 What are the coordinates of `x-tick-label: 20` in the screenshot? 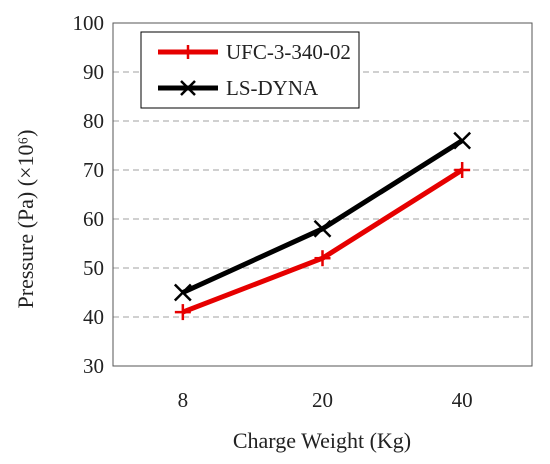 It's located at (322, 400).